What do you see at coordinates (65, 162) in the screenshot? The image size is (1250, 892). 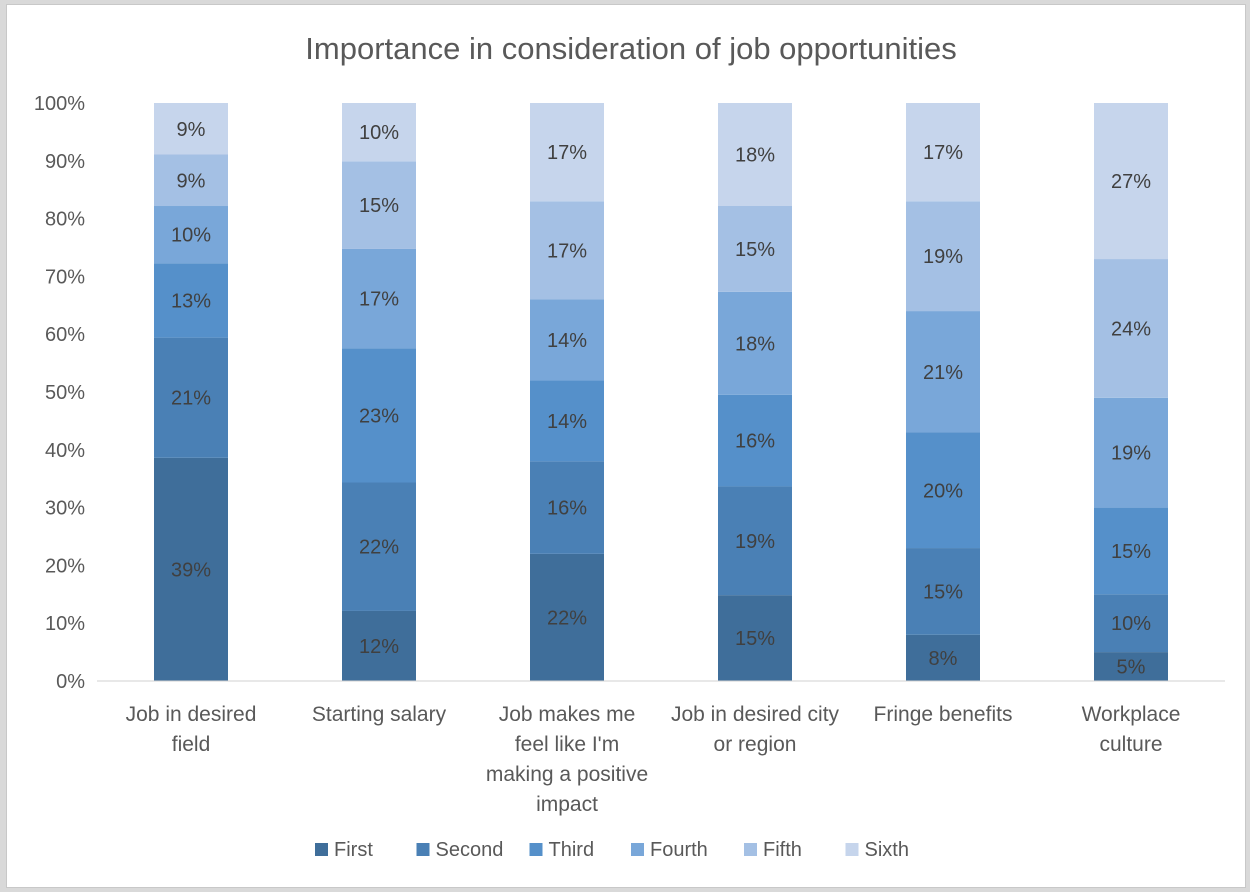 I see `y-tick-label: 90%` at bounding box center [65, 162].